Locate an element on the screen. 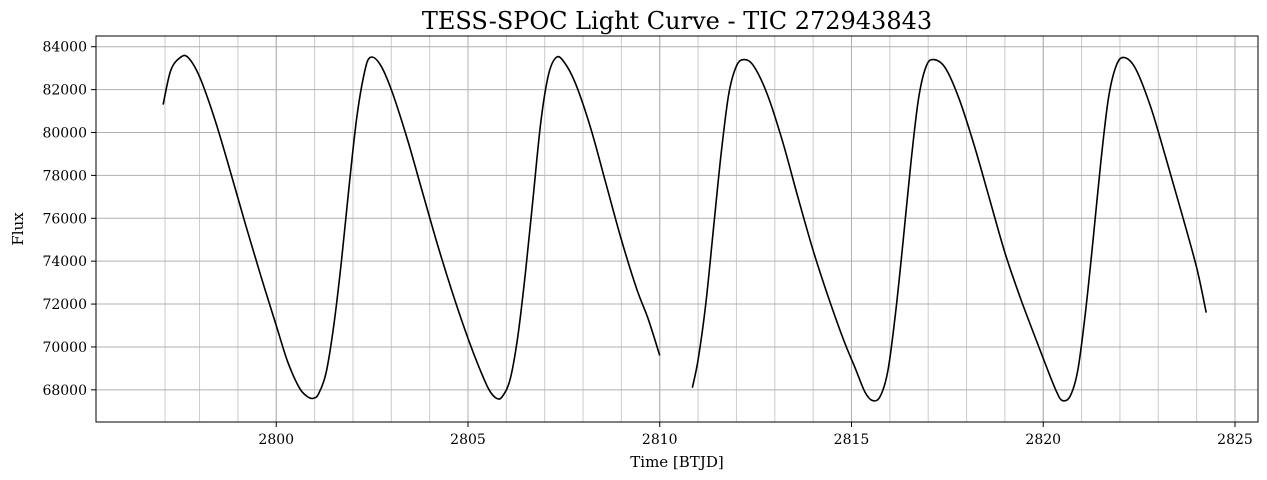  chart-title: TESS-SPOC Light Curve - TIC 272943843 is located at coordinates (677, 21).